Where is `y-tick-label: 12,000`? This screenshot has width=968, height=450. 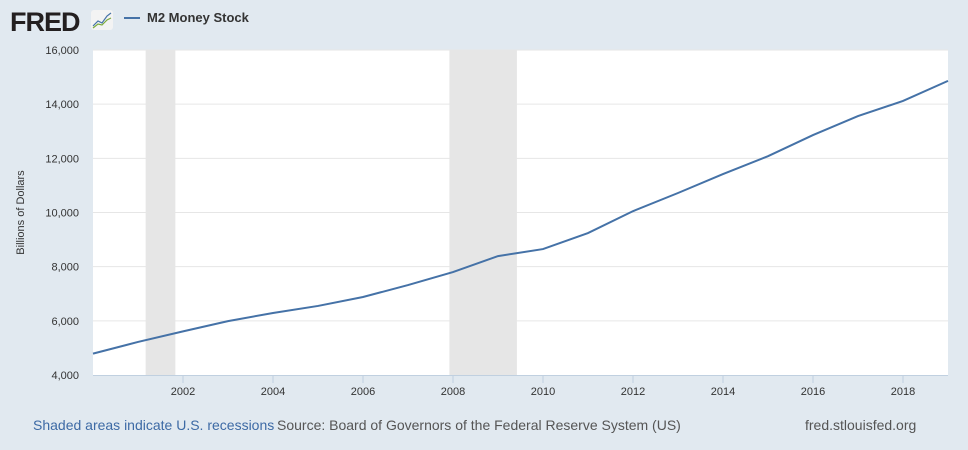
y-tick-label: 12,000 is located at coordinates (62, 159).